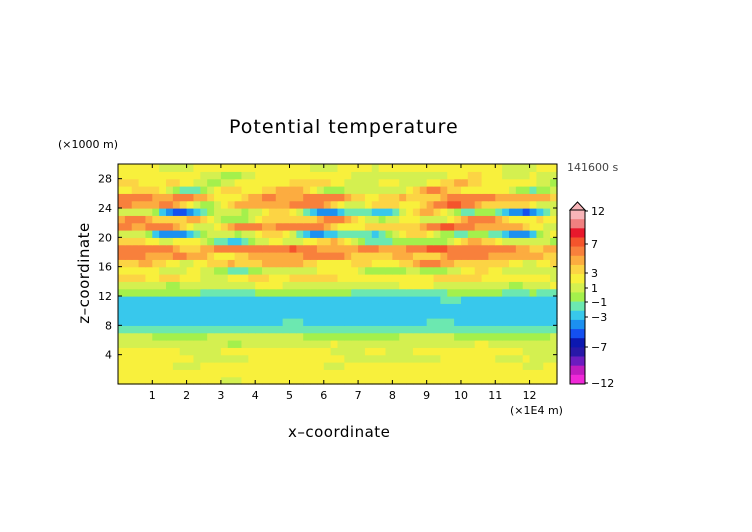 This screenshot has height=532, width=752. I want to click on x-tick-label: 8, so click(392, 395).